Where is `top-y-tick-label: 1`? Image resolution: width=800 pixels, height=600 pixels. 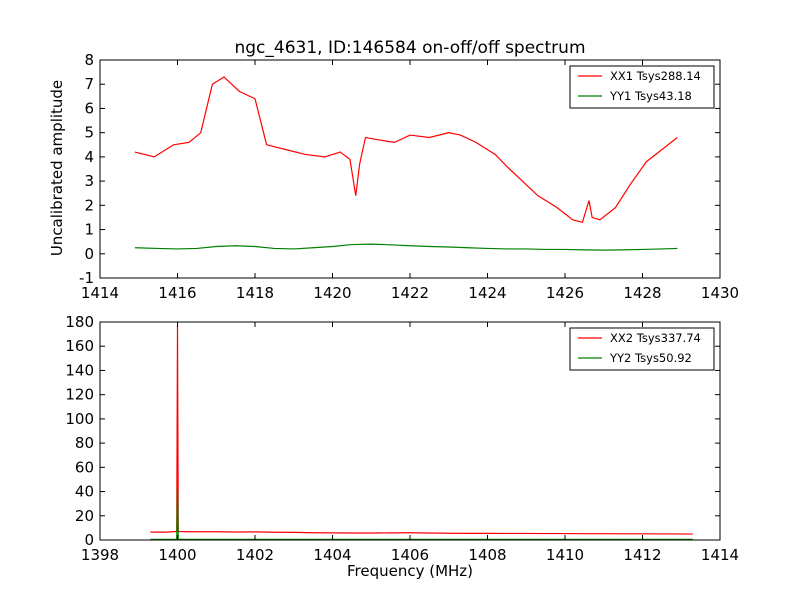 top-y-tick-label: 1 is located at coordinates (89, 230).